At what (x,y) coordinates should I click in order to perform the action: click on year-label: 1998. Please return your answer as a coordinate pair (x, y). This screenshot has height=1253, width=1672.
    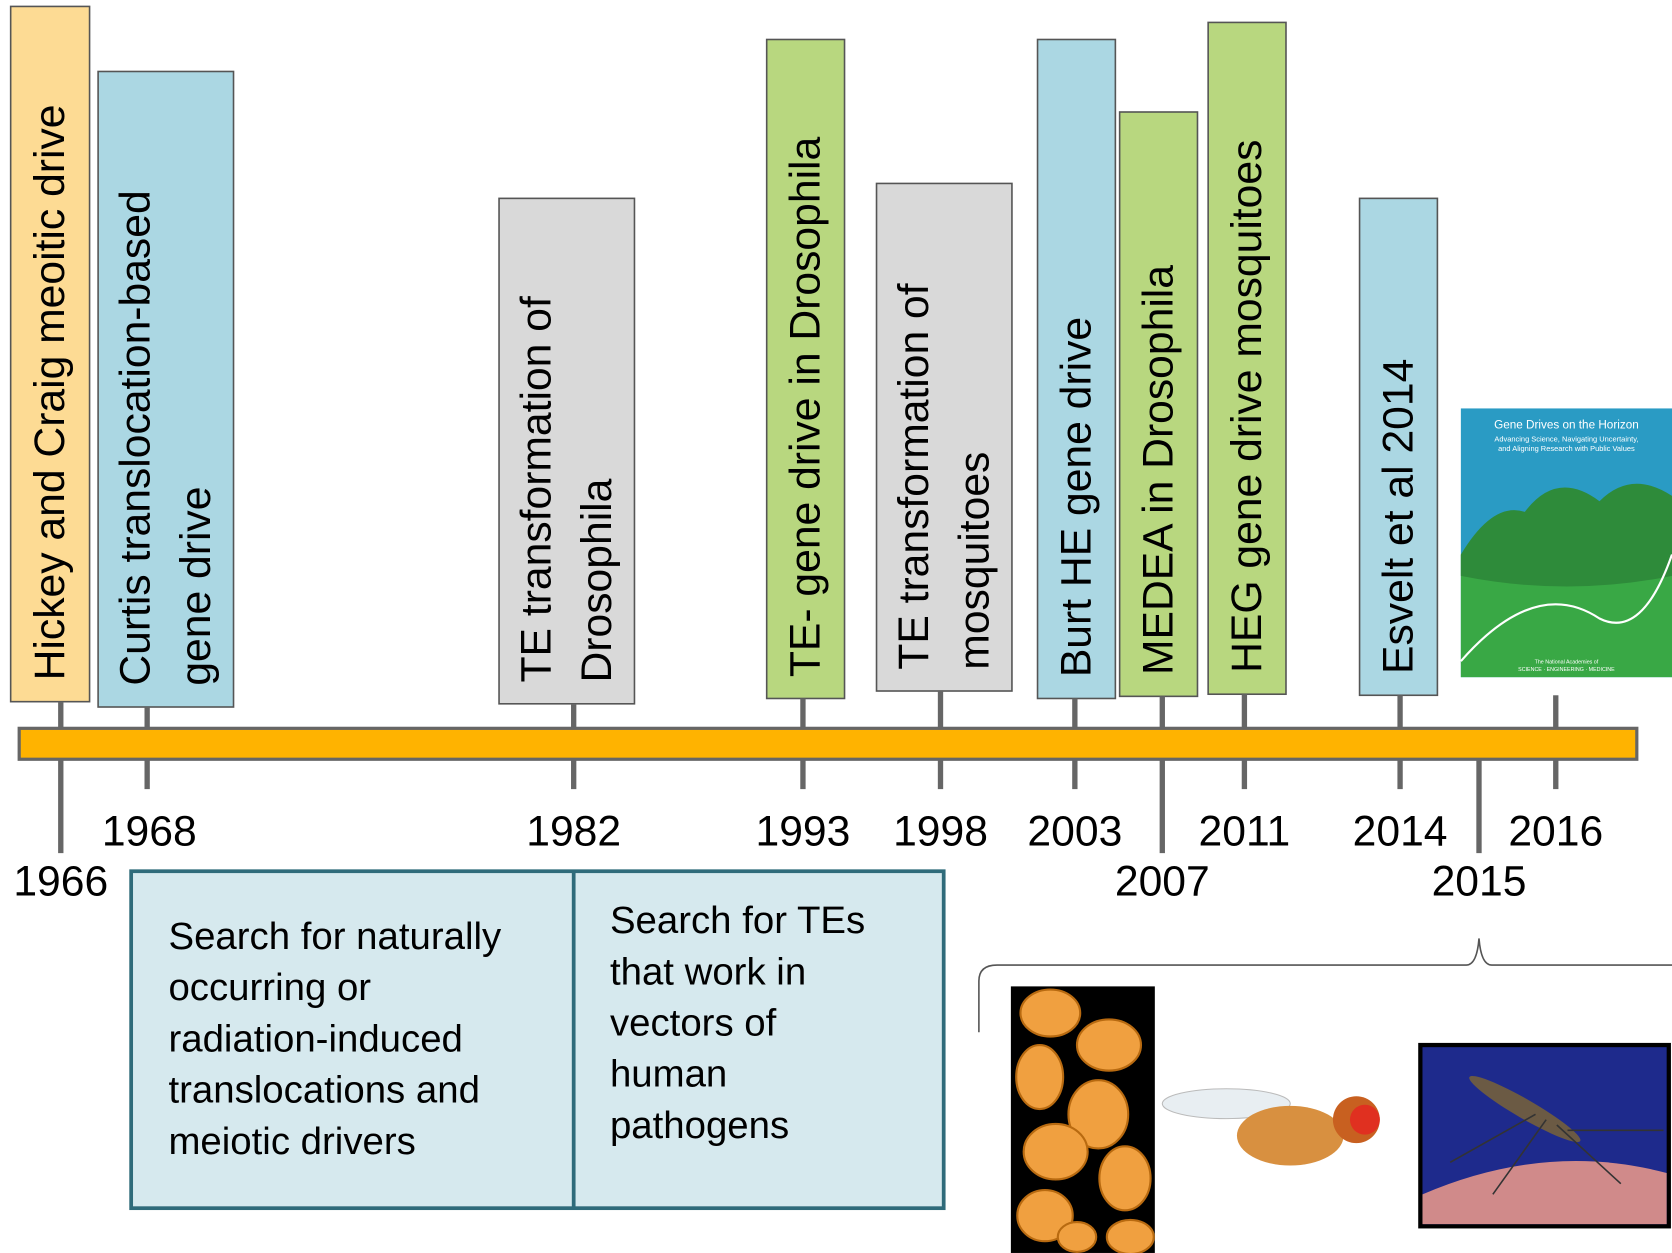
    Looking at the image, I should click on (940, 832).